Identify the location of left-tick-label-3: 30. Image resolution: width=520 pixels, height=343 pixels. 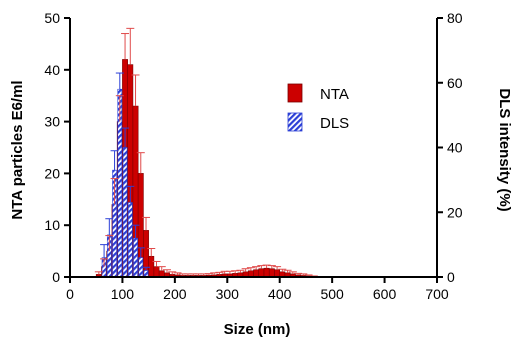
(52, 122).